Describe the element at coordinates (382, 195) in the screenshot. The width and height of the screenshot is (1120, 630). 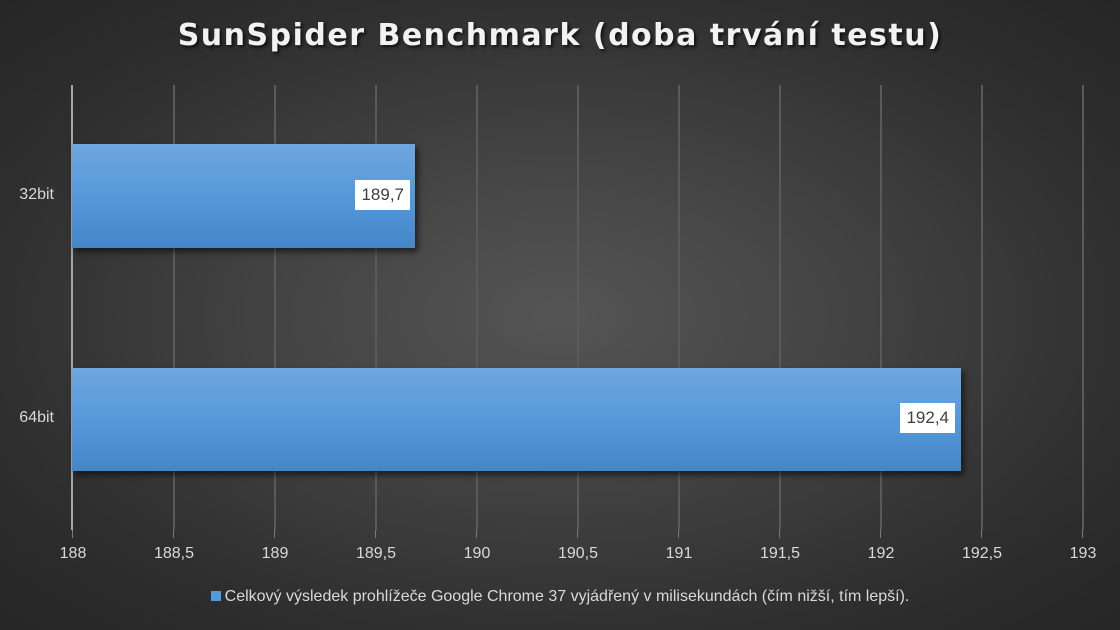
I see `data-label-32bit: 189,7` at that location.